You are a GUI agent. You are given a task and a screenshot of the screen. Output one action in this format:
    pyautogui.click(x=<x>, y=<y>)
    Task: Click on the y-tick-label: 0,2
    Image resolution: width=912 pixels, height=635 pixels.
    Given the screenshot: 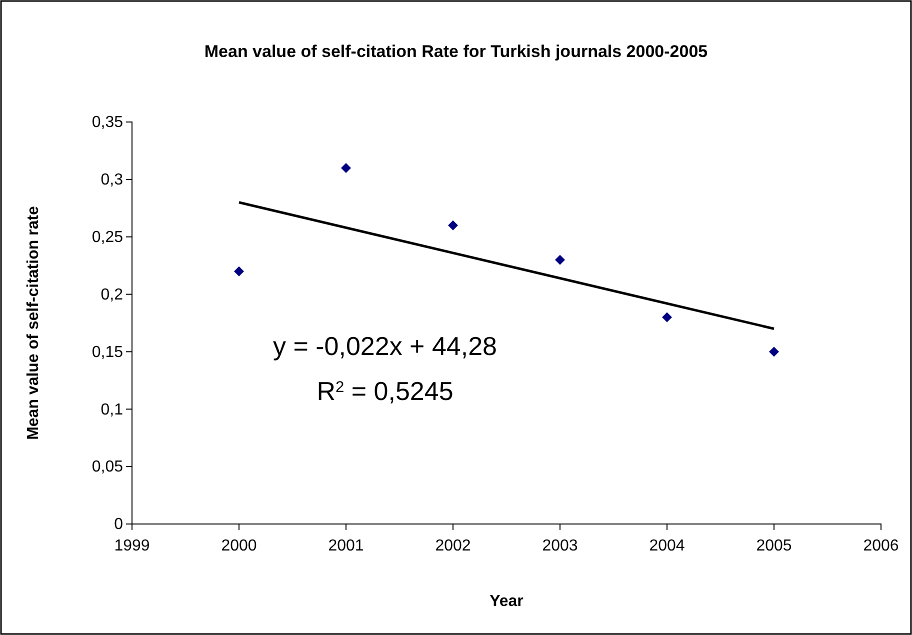 What is the action you would take?
    pyautogui.click(x=112, y=295)
    